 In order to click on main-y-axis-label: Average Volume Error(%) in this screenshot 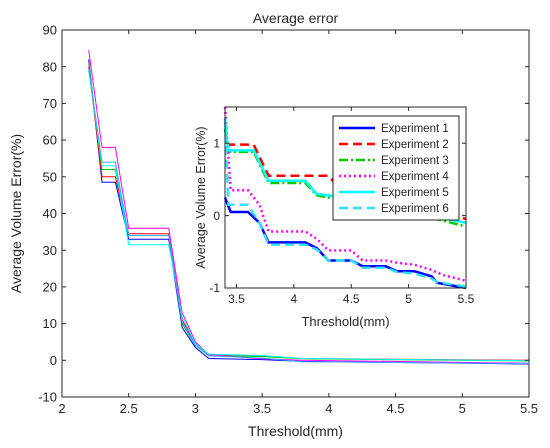, I will do `click(16, 213)`.